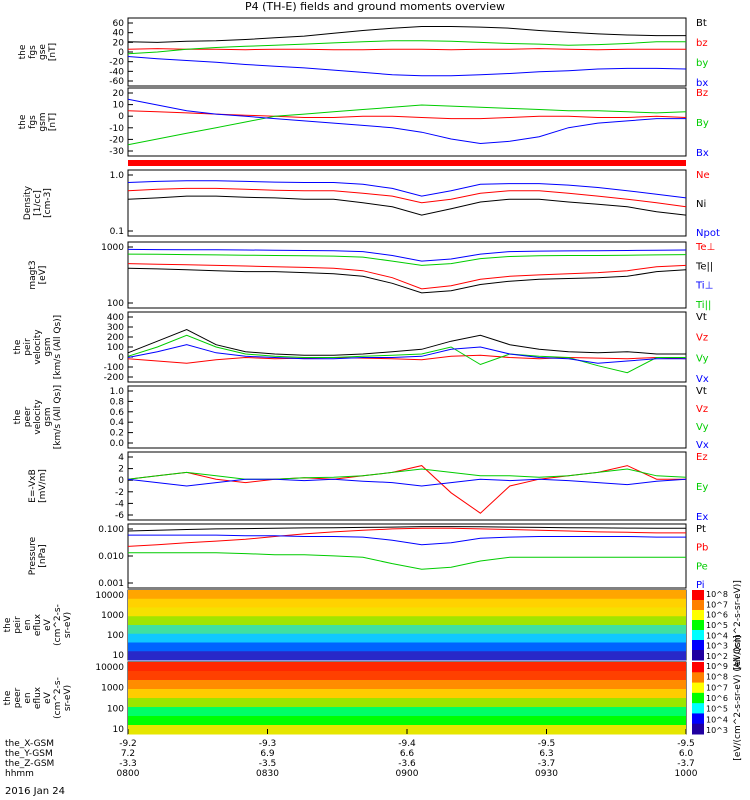  What do you see at coordinates (112, 616) in the screenshot?
I see `panel-8-ytick: 1000` at bounding box center [112, 616].